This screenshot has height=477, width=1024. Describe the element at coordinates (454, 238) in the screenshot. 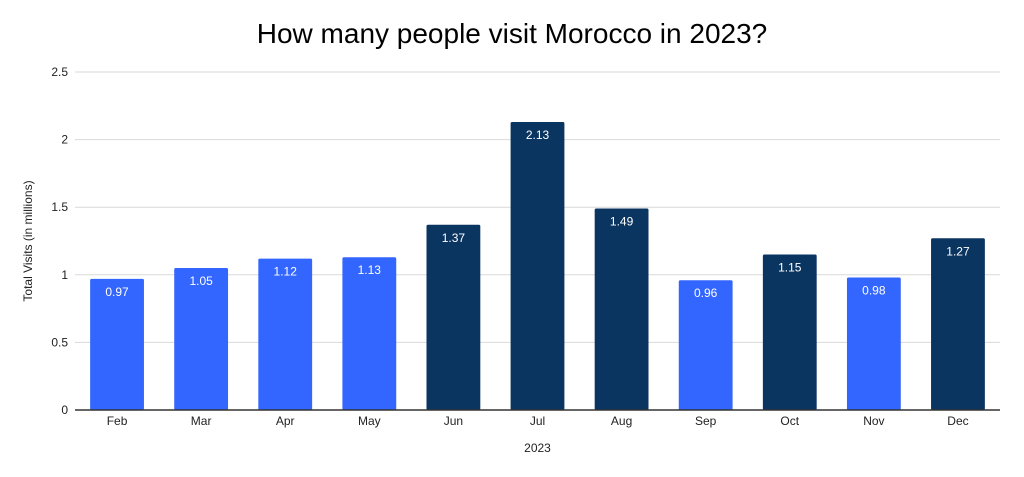

I see `data-label: 1.37` at that location.